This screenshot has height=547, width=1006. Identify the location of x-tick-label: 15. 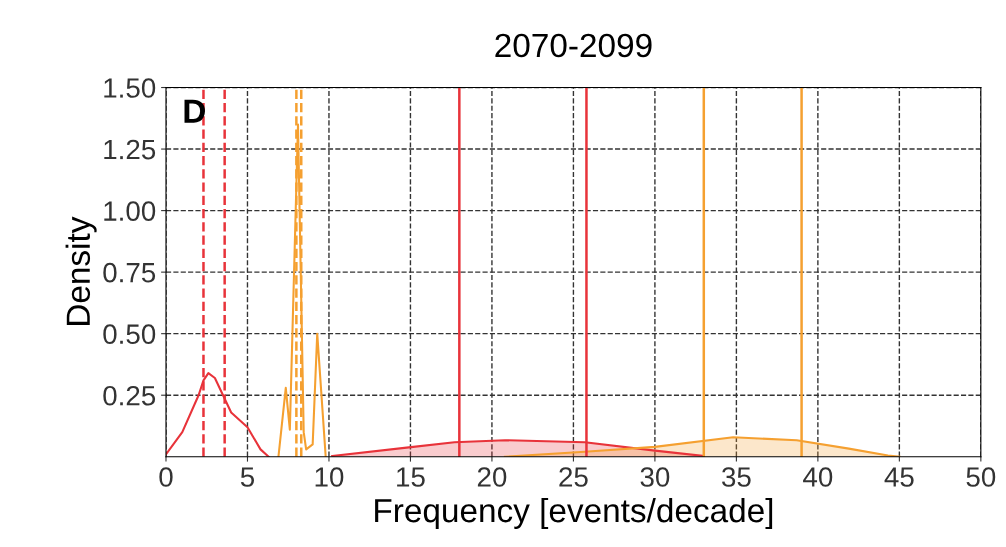
(411, 477).